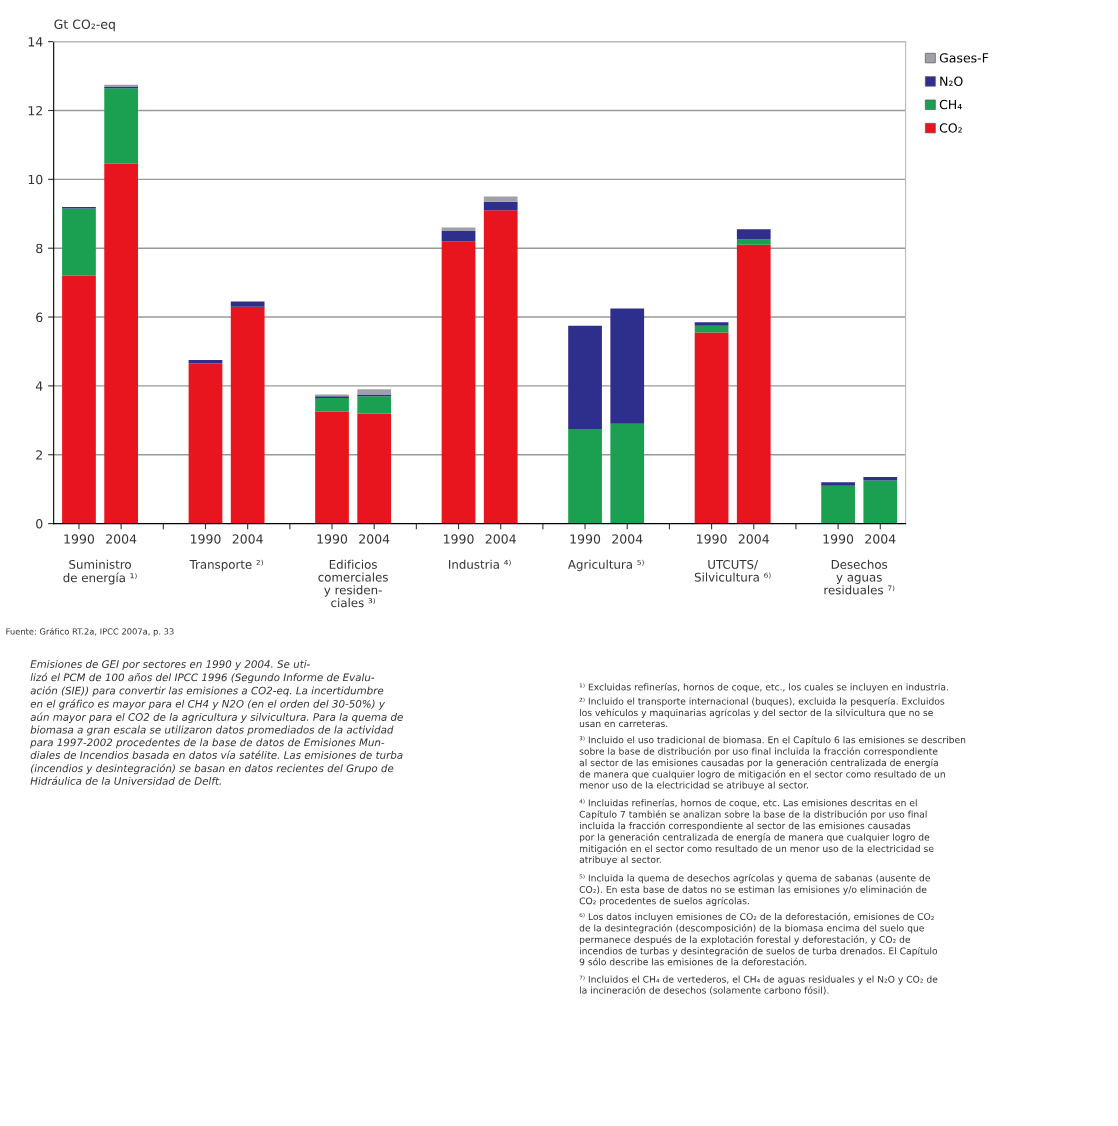 Image resolution: width=1118 pixels, height=1126 pixels. What do you see at coordinates (762, 712) in the screenshot?
I see `text: ²⁾ Incluido el transporte internacional (buques), excluida la pesquería. Excluidos los vehículos y maquinarias agrícolas y del sector de la silvicultura que no se usan en carreteras.` at bounding box center [762, 712].